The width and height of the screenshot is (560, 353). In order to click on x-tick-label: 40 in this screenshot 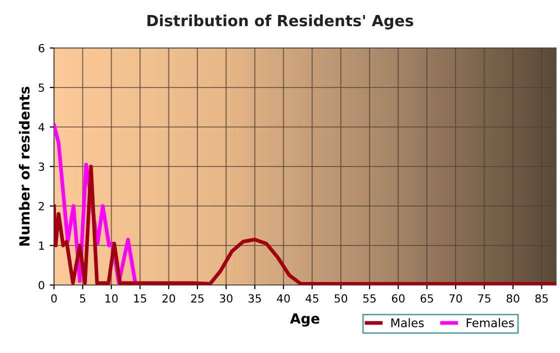, I will do `click(283, 298)`.